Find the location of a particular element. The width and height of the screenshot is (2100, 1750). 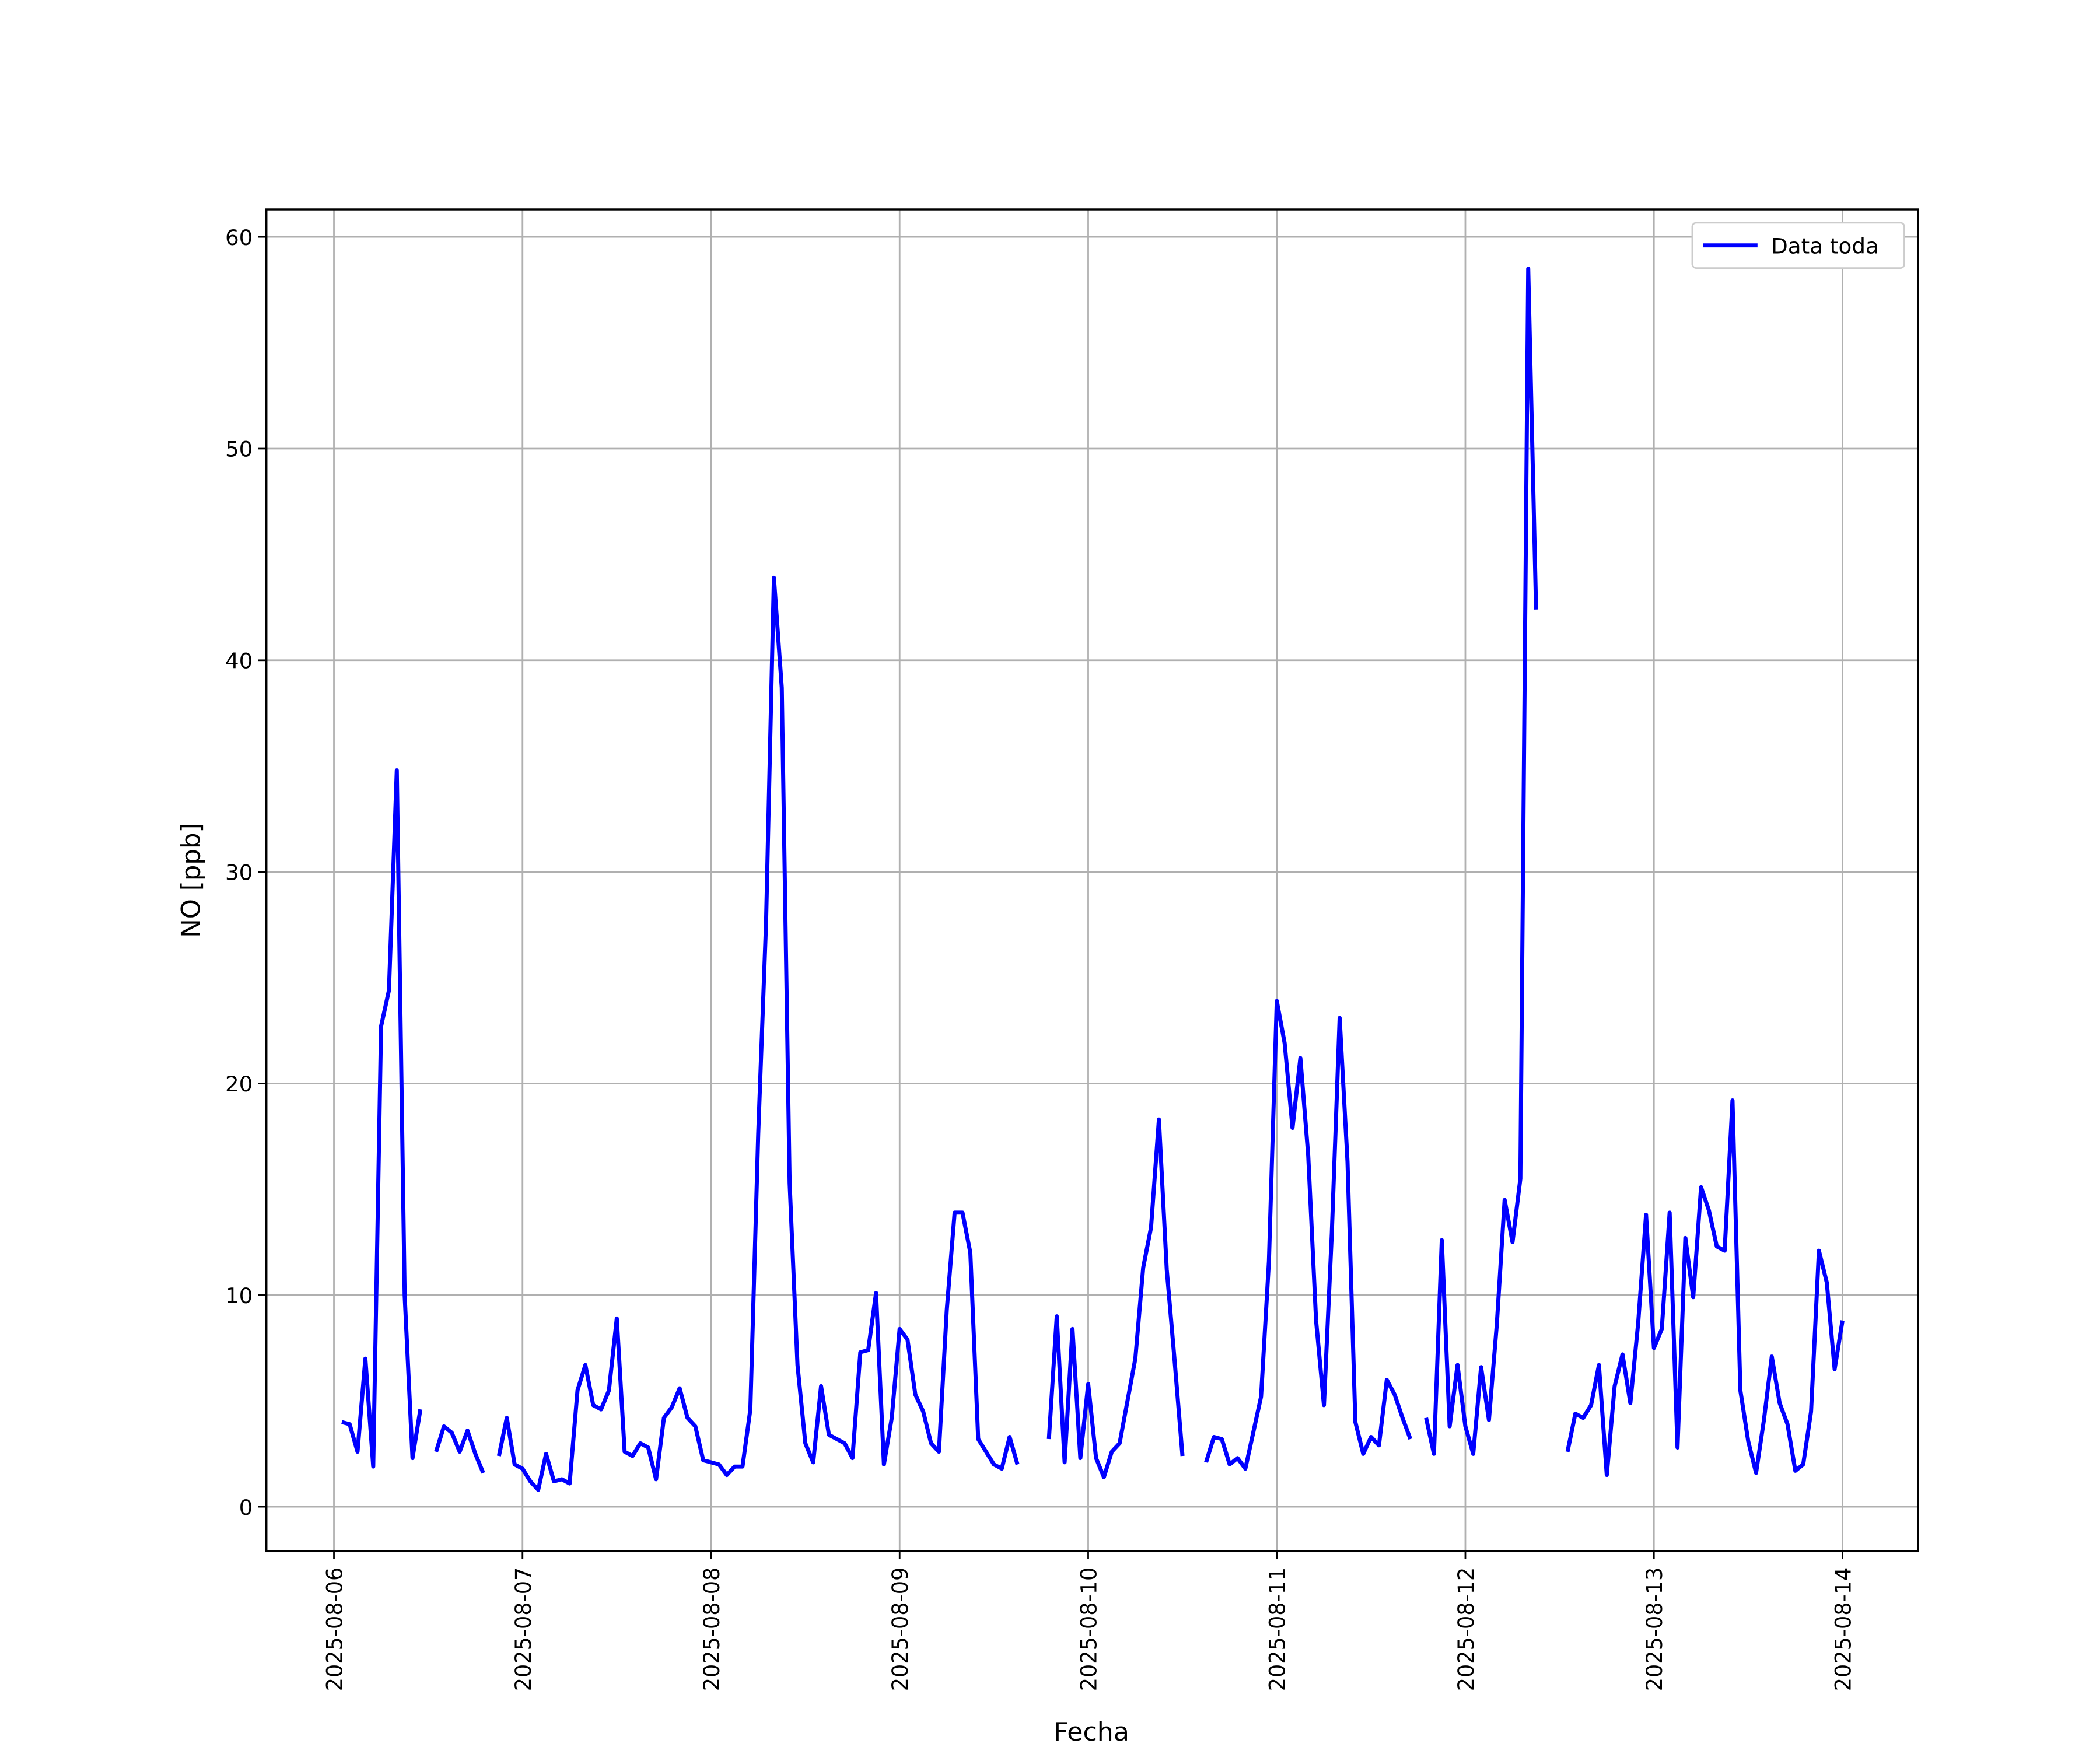

legend-box is located at coordinates (1798, 245).